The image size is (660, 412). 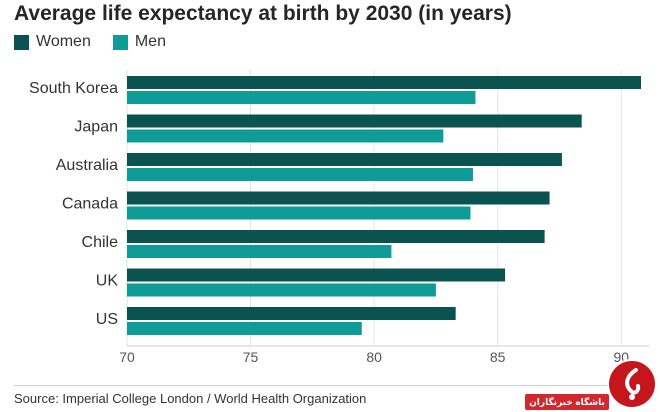 I want to click on category-label-chile: Chile, so click(x=100, y=242).